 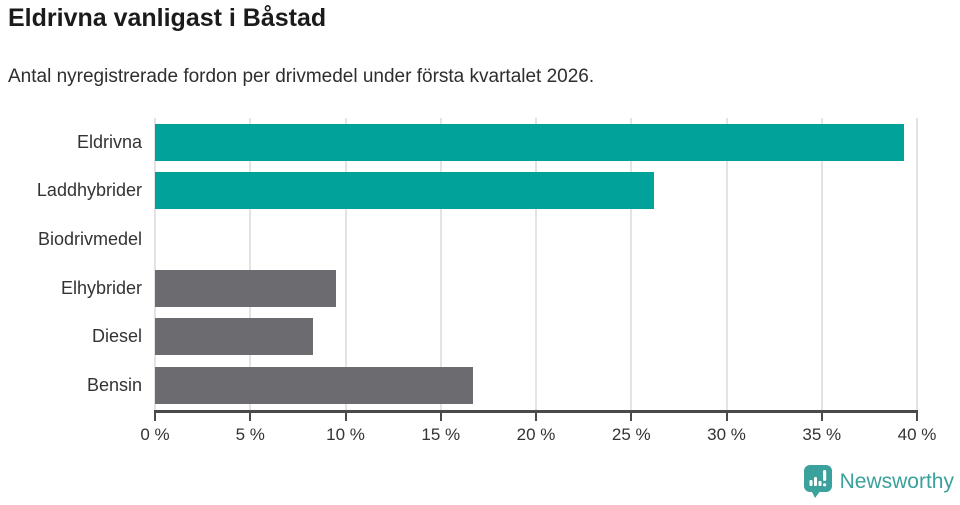 What do you see at coordinates (89, 239) in the screenshot?
I see `category-label-biodrivmedel: Biodrivmedel` at bounding box center [89, 239].